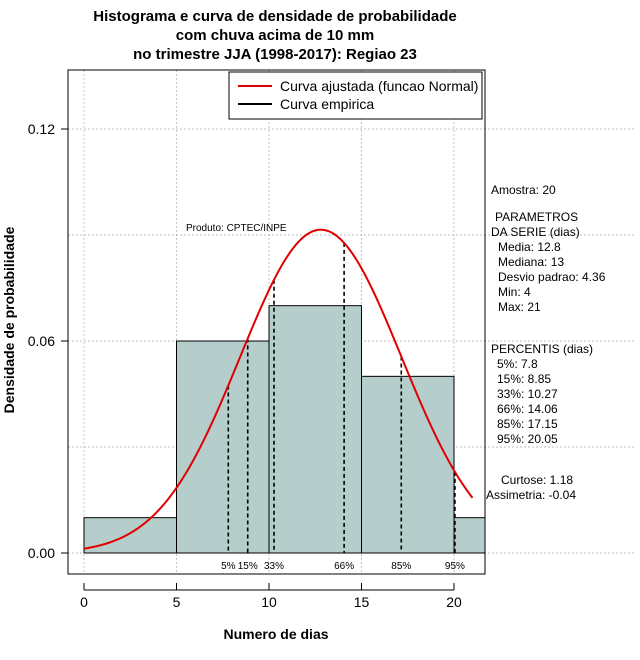  Describe the element at coordinates (275, 35) in the screenshot. I see `chart-title-line-2: com chuva acima de 10 mm` at that location.